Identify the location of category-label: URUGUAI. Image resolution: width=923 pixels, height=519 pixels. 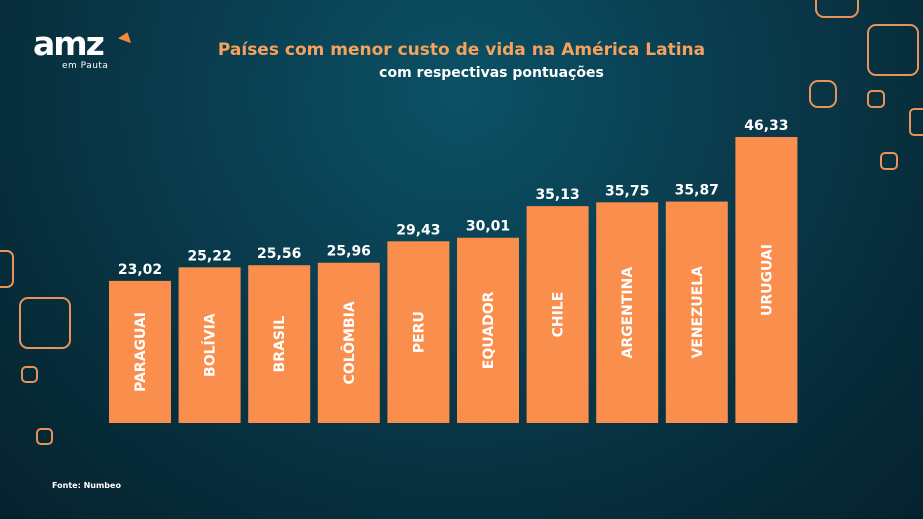
(767, 280).